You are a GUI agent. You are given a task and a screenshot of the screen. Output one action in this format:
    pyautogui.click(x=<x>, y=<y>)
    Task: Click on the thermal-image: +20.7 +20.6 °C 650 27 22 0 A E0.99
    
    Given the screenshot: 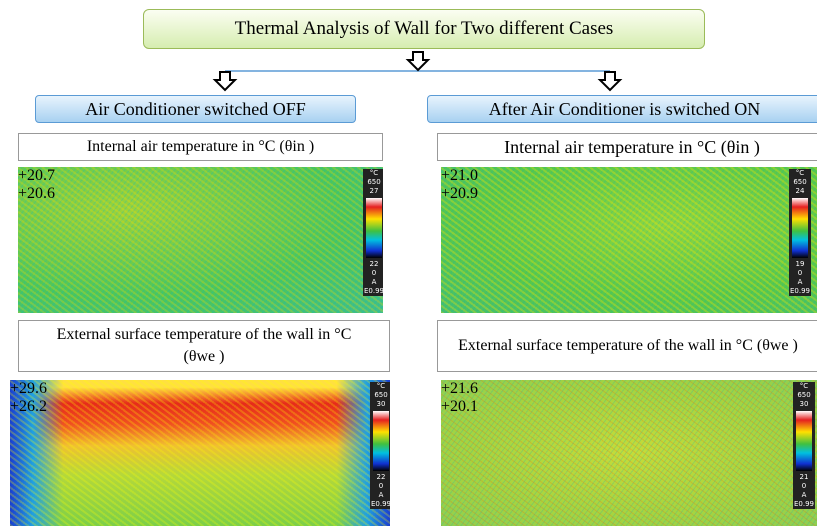 What is the action you would take?
    pyautogui.click(x=200, y=240)
    